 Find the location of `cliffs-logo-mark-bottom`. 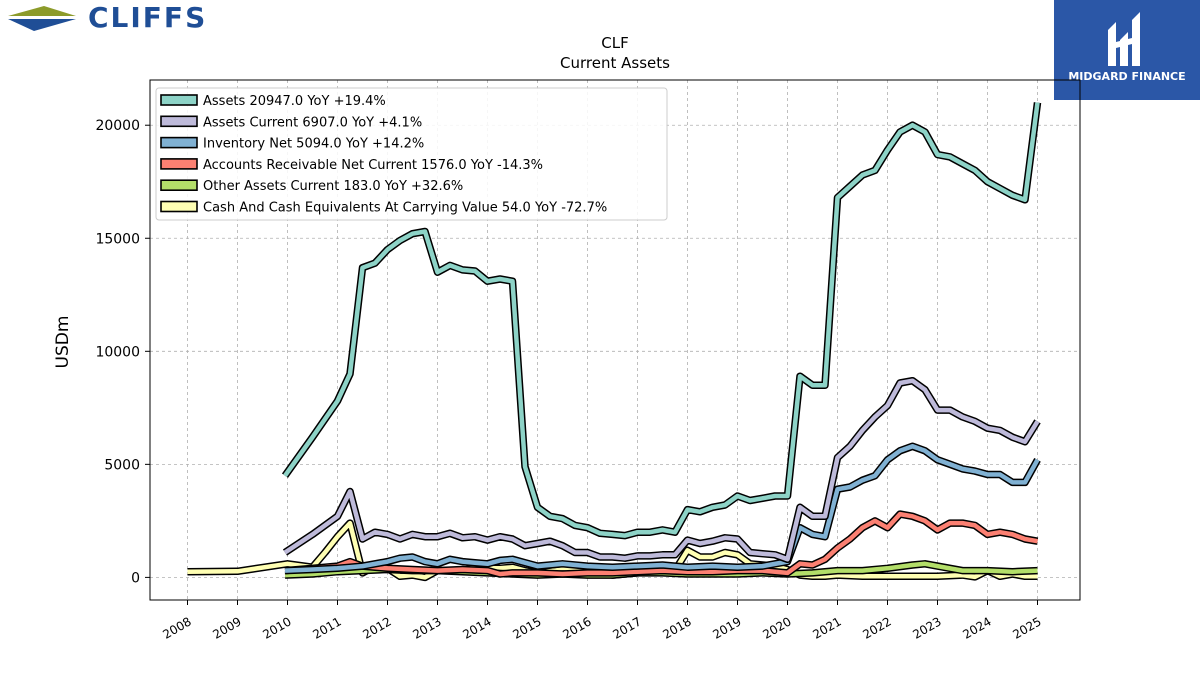

cliffs-logo-mark-bottom is located at coordinates (42, 25).